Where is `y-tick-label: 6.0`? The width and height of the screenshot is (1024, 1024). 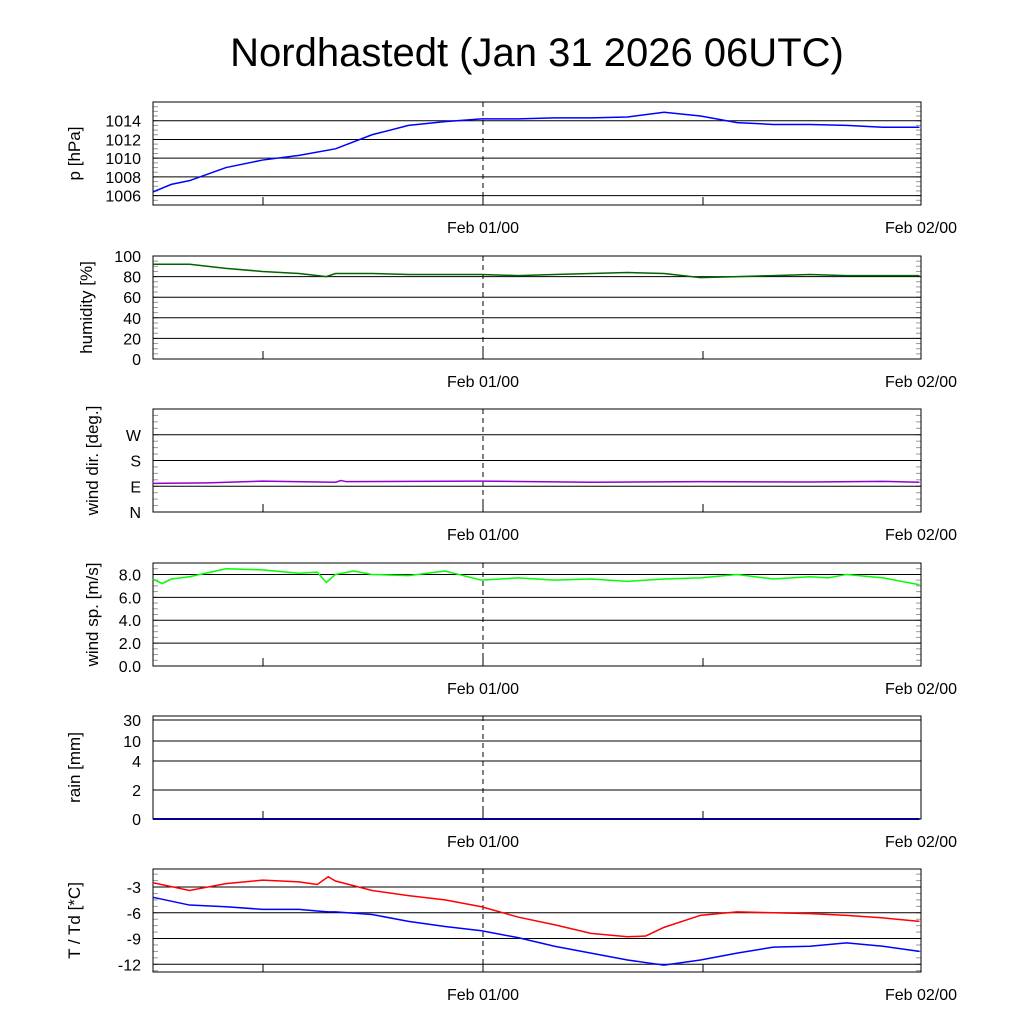 y-tick-label: 6.0 is located at coordinates (130, 598).